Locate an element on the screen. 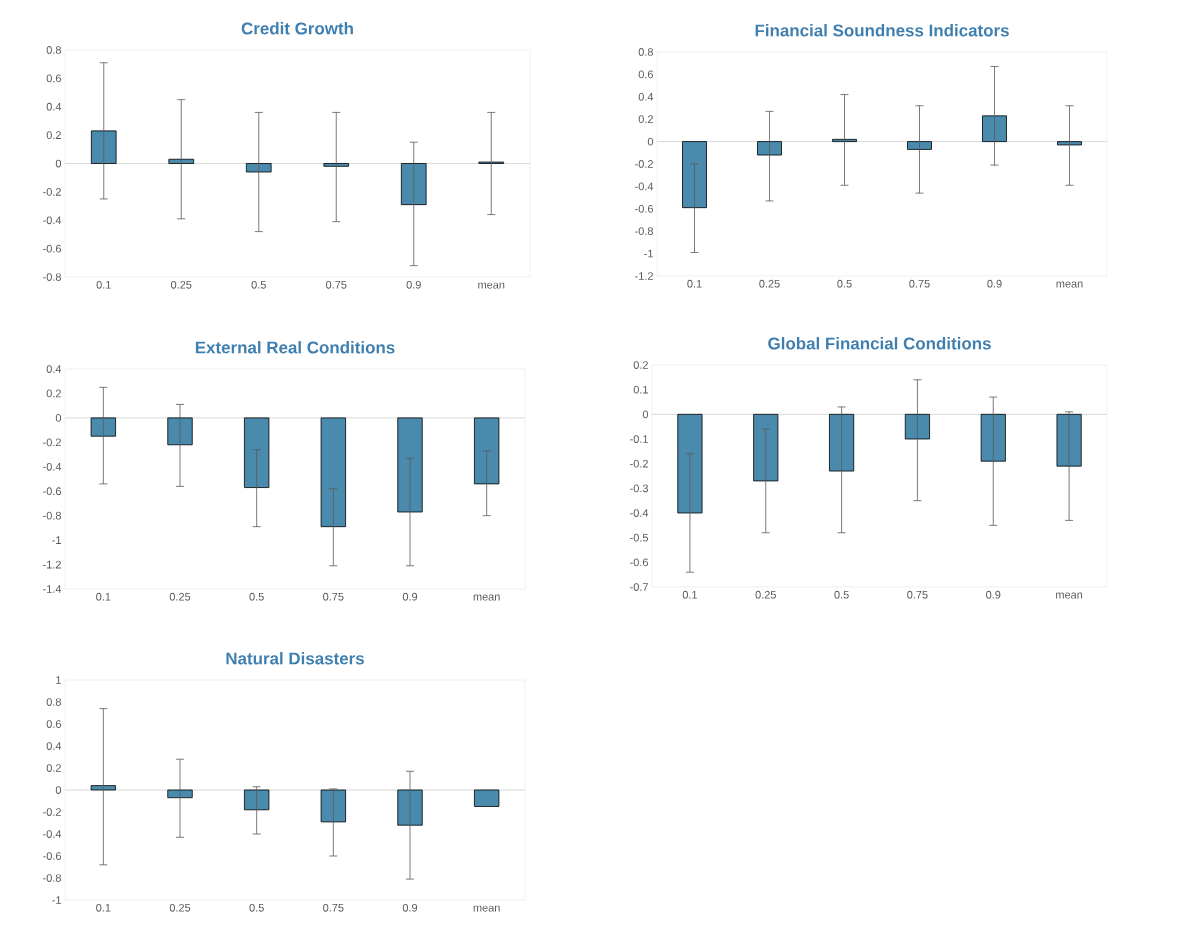 This screenshot has height=934, width=1202. y-tick-label: 0.1 is located at coordinates (640, 389).